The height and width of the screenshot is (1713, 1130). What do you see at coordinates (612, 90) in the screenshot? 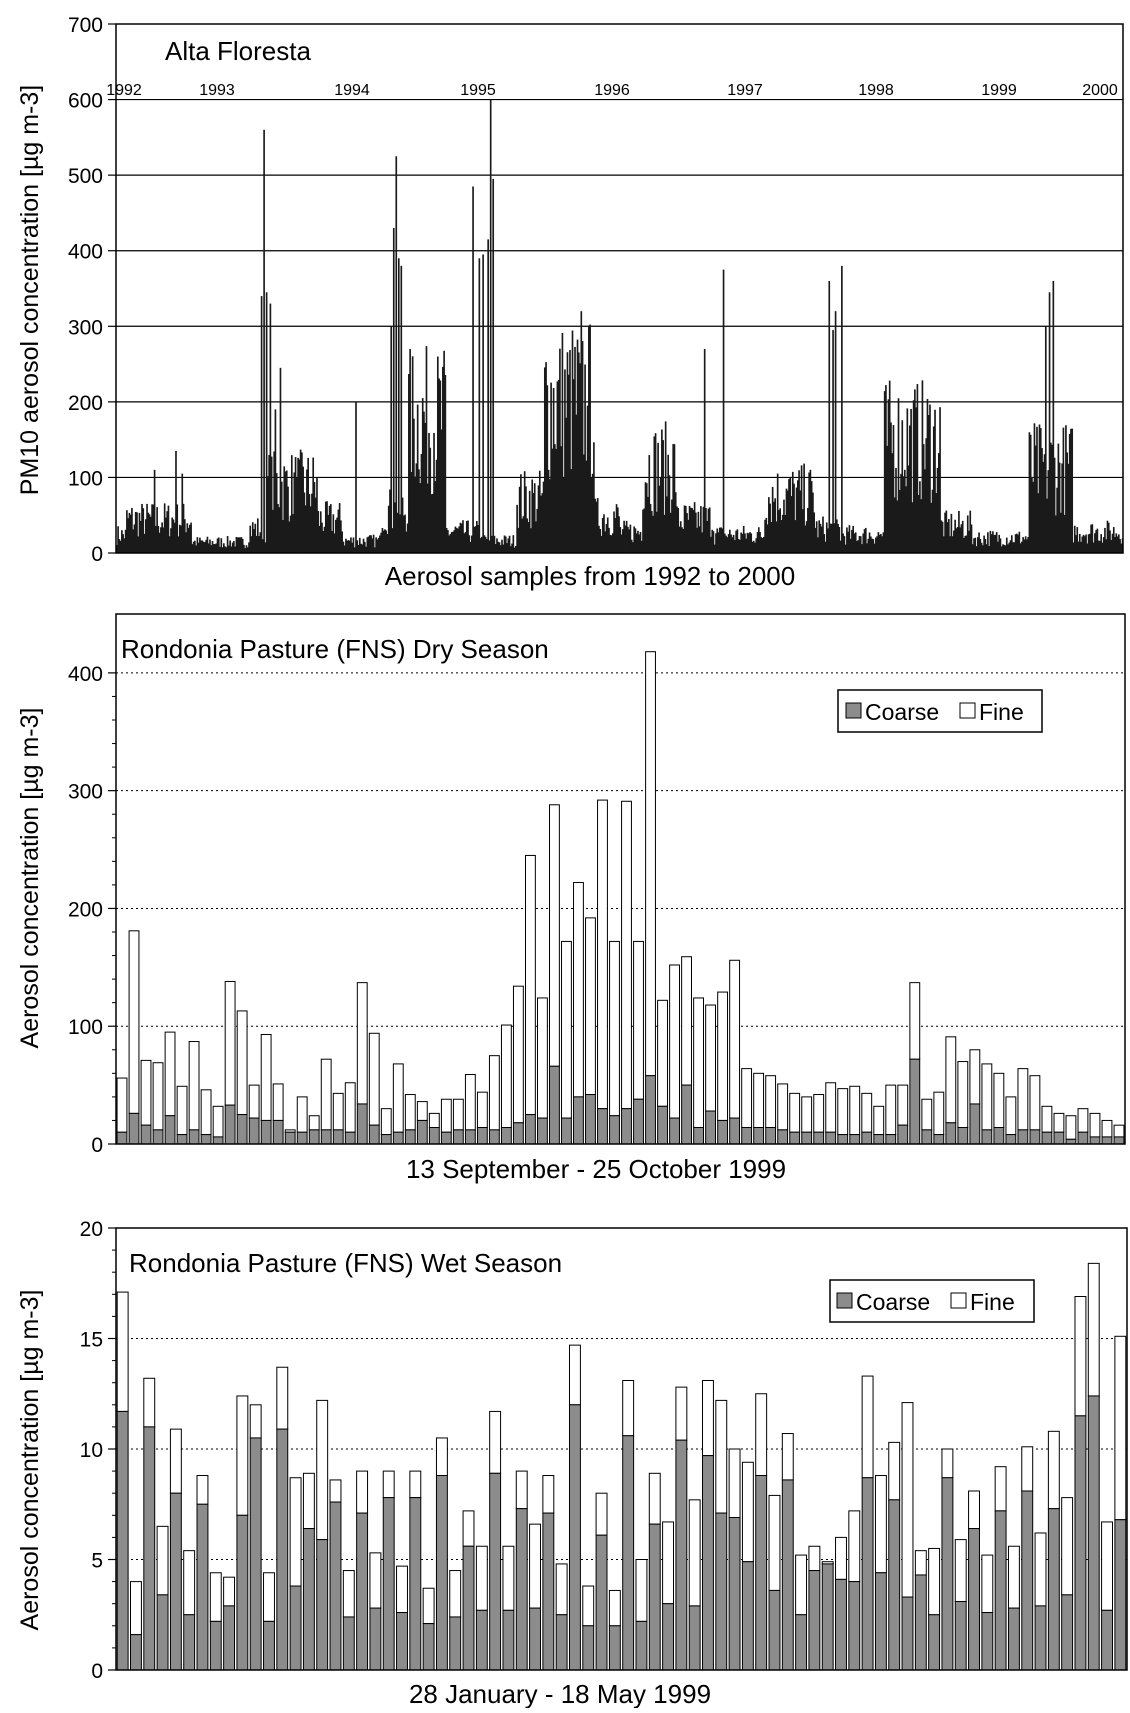
I see `p1-year-label: 1996` at bounding box center [612, 90].